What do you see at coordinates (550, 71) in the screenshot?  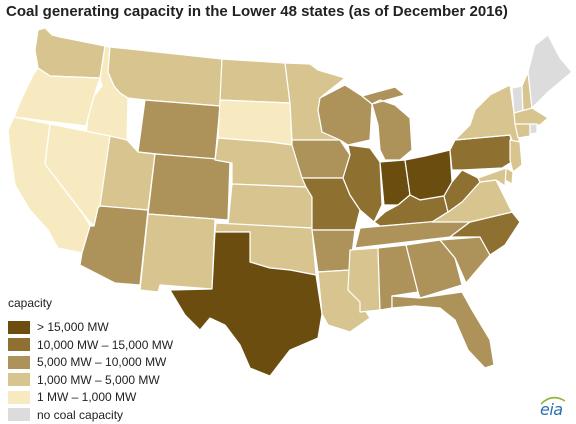 I see `state-ME` at bounding box center [550, 71].